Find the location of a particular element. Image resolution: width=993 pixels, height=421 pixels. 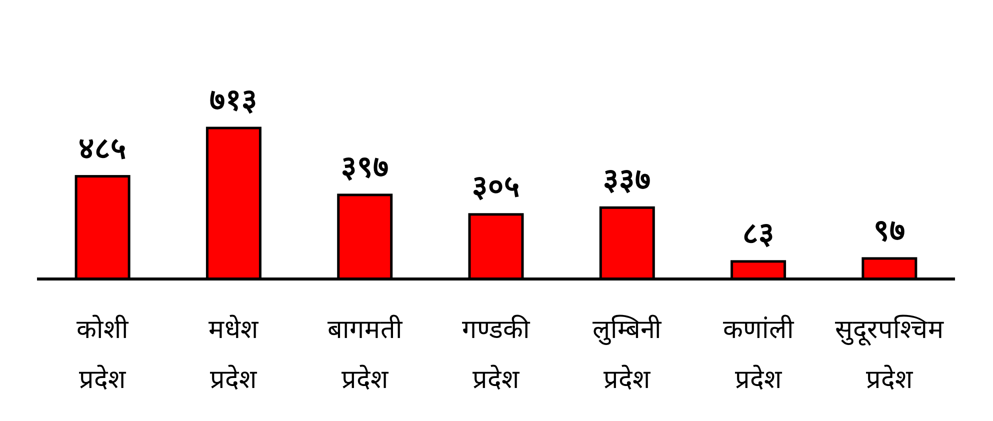

data-label: ४८५ is located at coordinates (102, 148).